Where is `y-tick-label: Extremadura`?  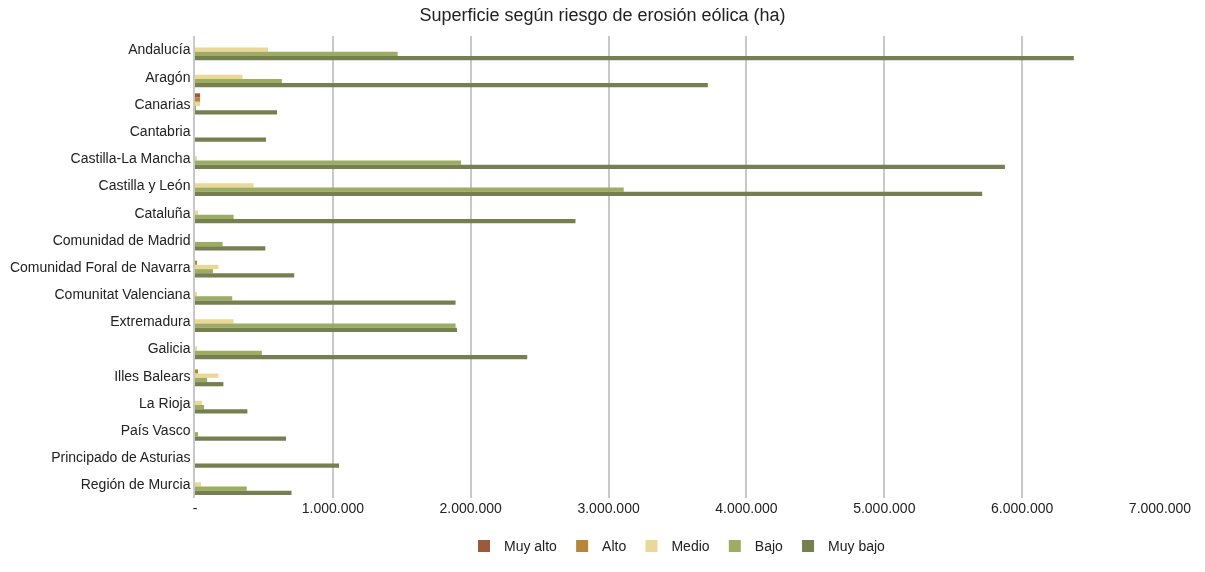
y-tick-label: Extremadura is located at coordinates (150, 321).